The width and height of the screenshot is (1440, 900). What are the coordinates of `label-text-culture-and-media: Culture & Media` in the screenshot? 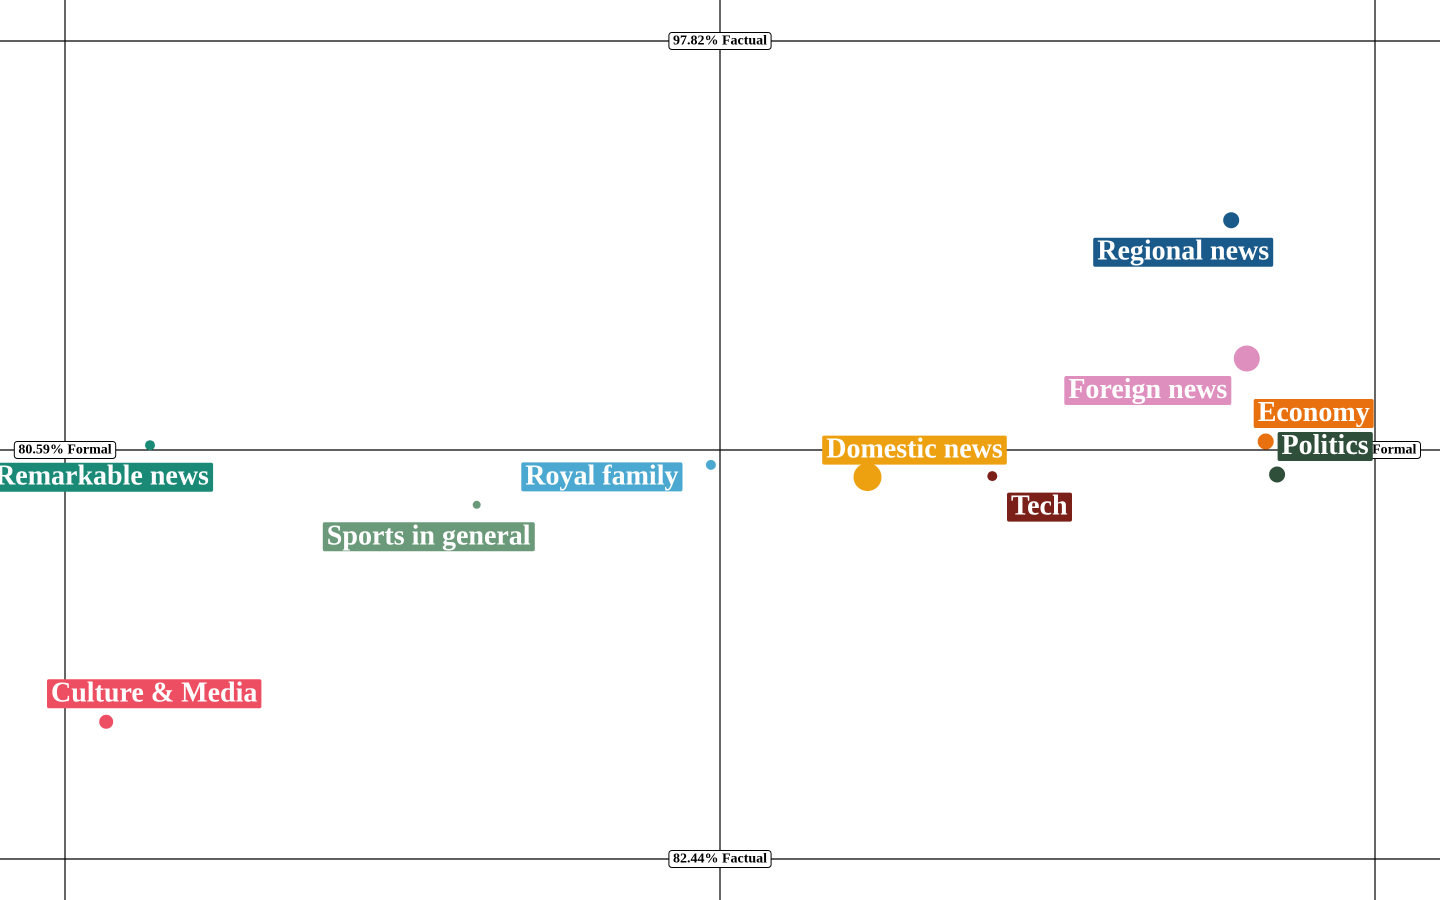 It's located at (154, 692).